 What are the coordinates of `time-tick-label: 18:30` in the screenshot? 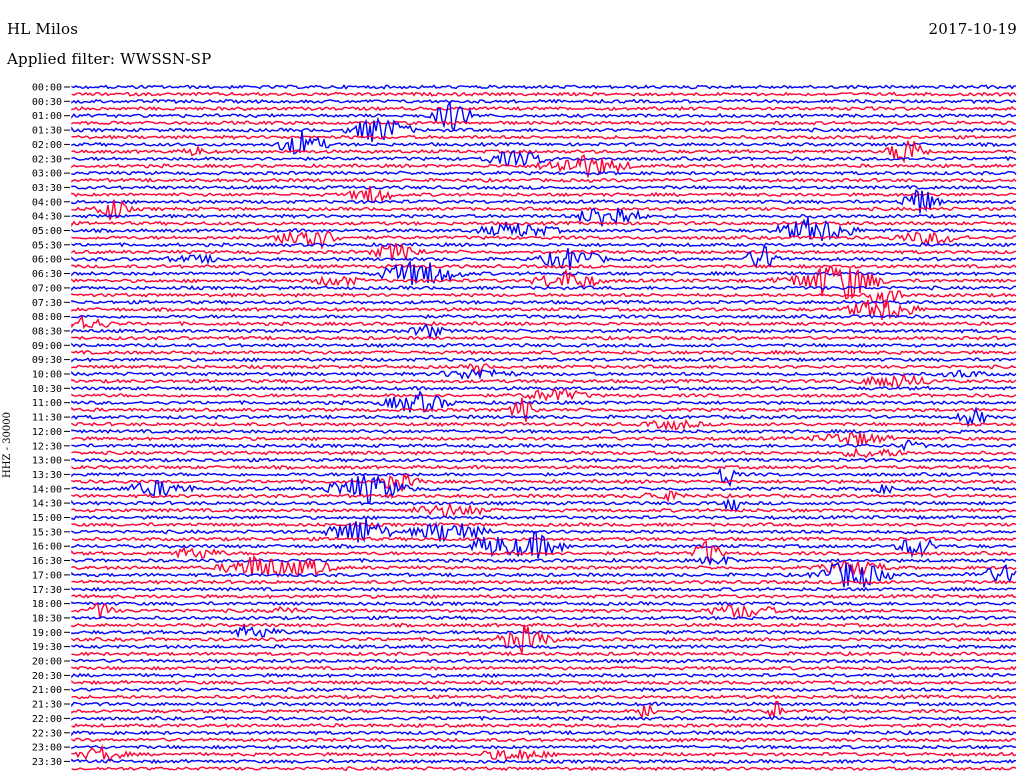 It's located at (47, 618).